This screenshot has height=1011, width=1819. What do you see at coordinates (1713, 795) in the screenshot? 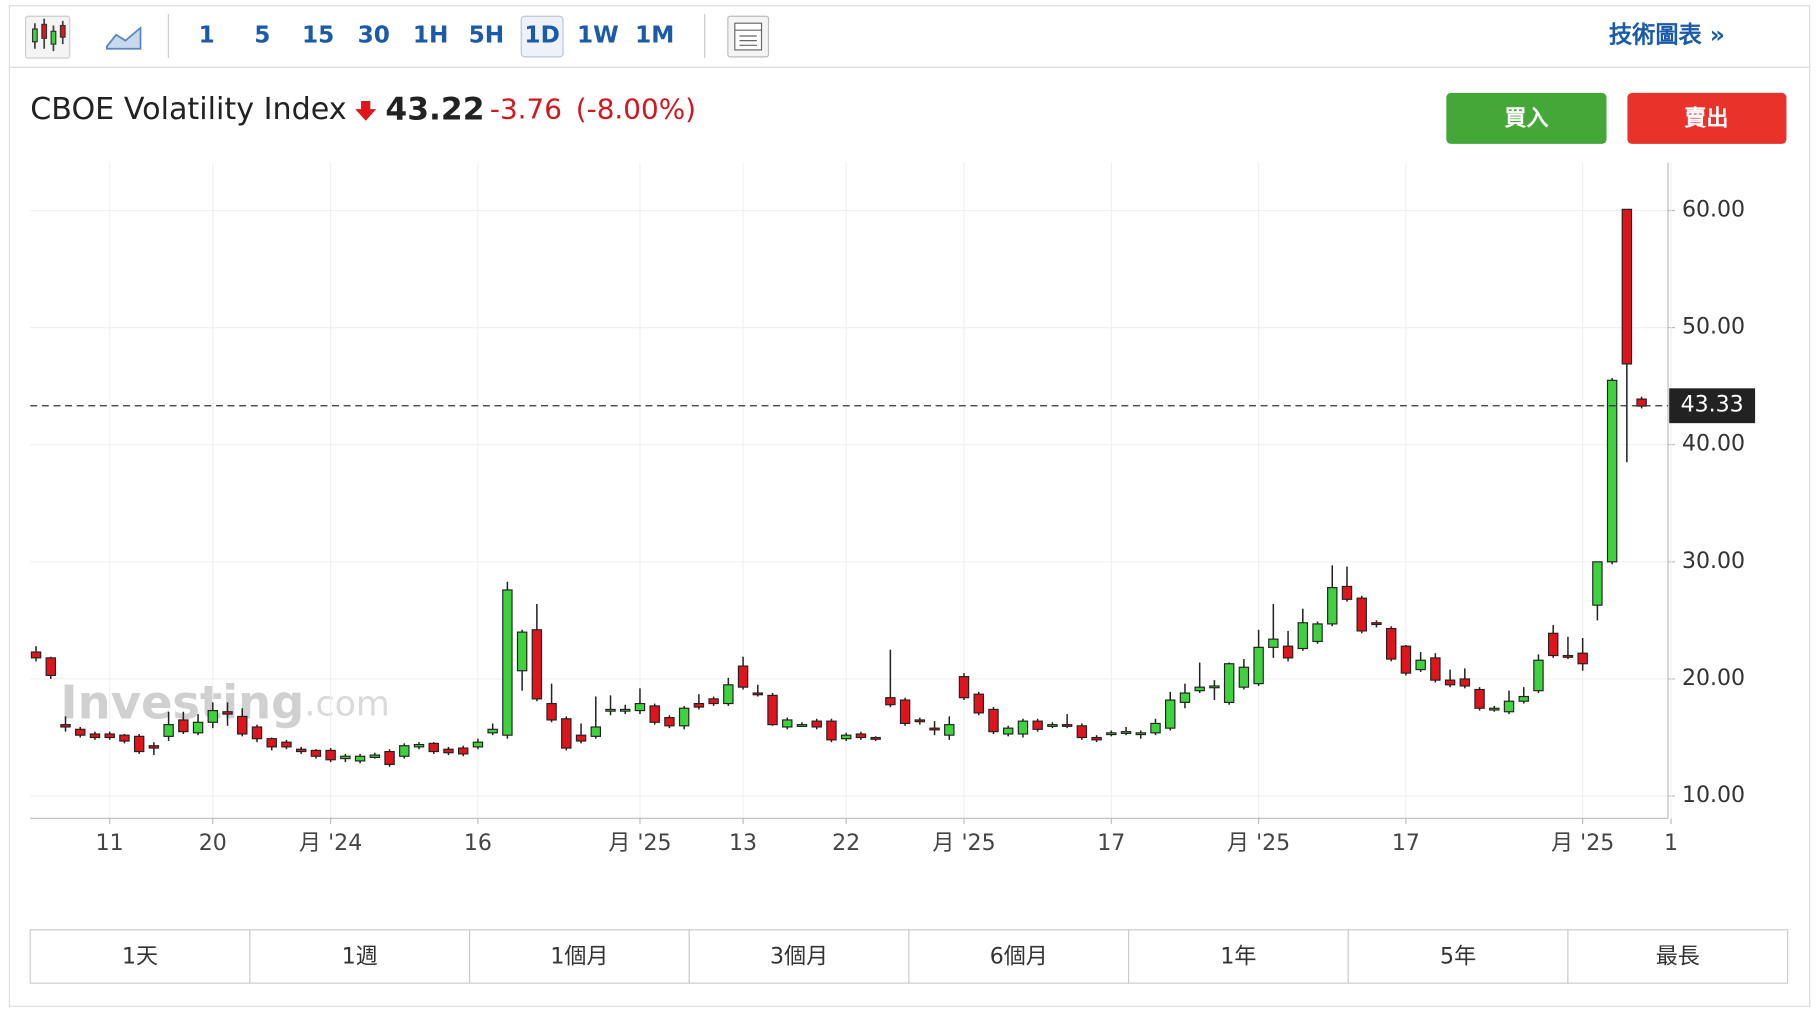
I see `y-tick-label: 10.00` at bounding box center [1713, 795].